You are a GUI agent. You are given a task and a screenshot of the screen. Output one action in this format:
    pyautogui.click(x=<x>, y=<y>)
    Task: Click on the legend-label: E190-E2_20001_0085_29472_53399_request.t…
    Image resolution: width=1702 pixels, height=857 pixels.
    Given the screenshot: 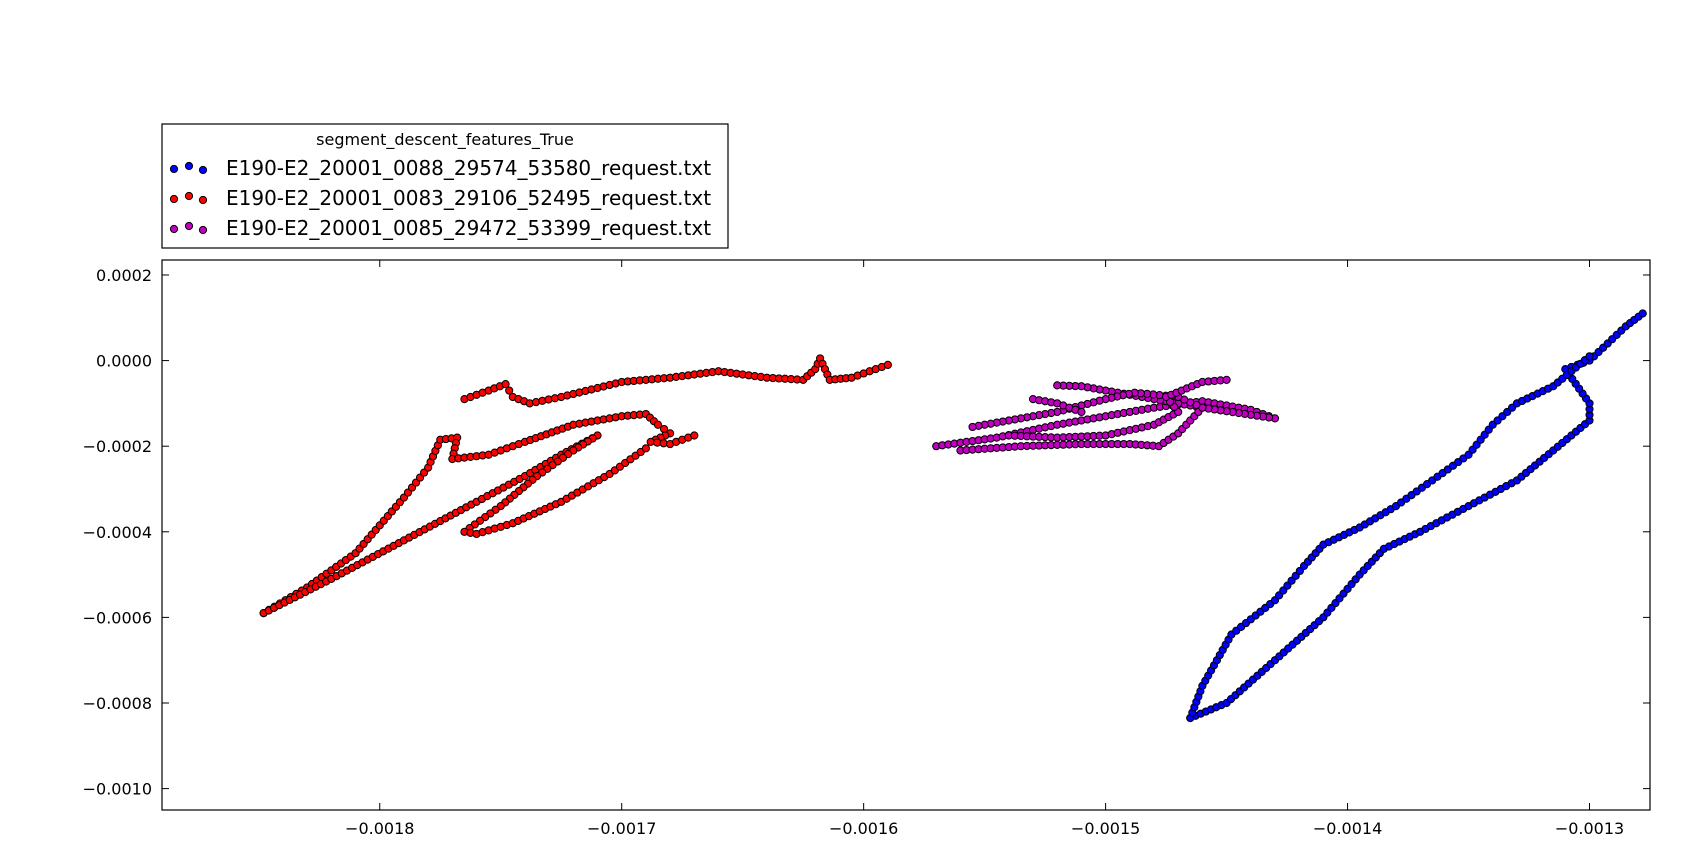 What is the action you would take?
    pyautogui.click(x=468, y=228)
    